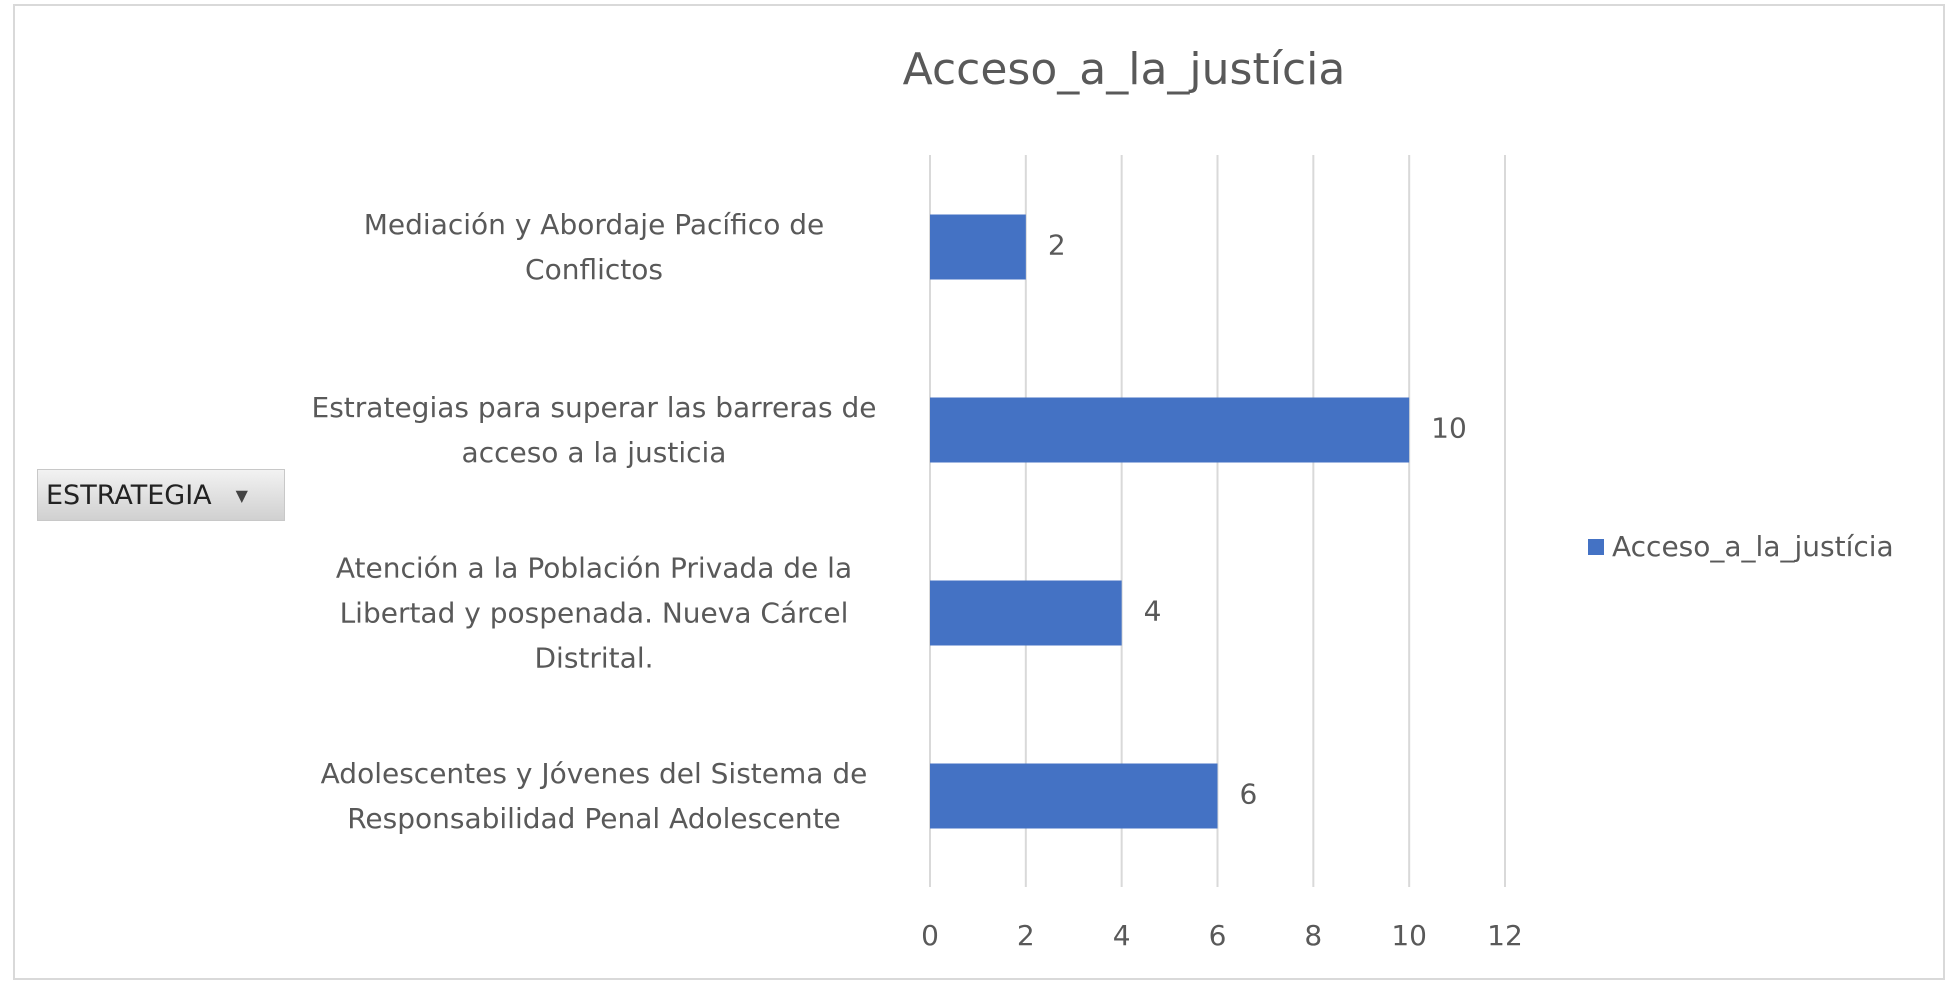 The width and height of the screenshot is (1946, 981). What do you see at coordinates (1449, 428) in the screenshot?
I see `data-label: 10` at bounding box center [1449, 428].